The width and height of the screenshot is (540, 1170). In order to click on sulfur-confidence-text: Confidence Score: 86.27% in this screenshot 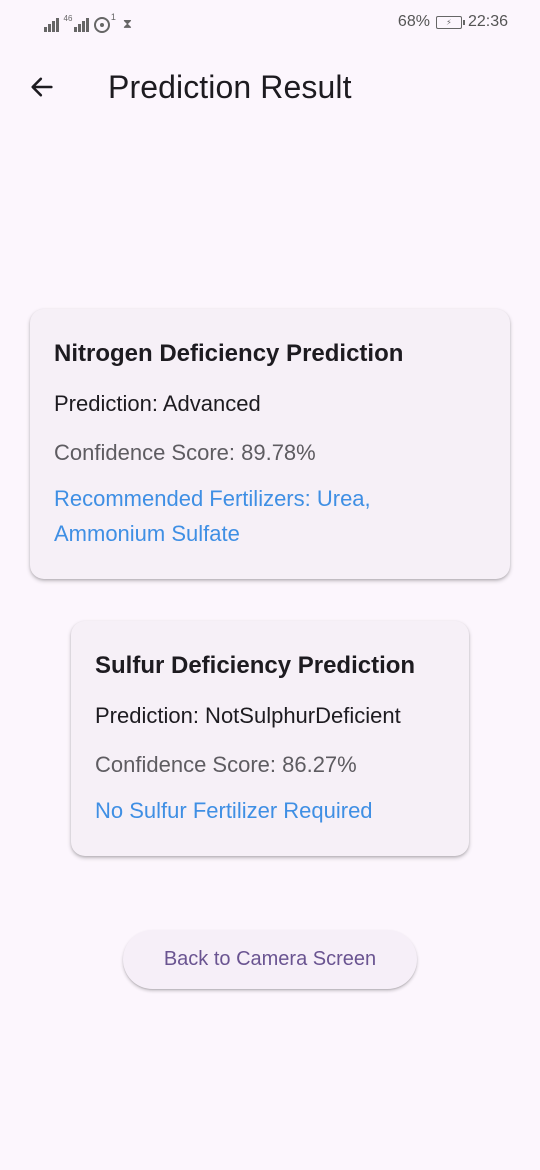, I will do `click(226, 764)`.